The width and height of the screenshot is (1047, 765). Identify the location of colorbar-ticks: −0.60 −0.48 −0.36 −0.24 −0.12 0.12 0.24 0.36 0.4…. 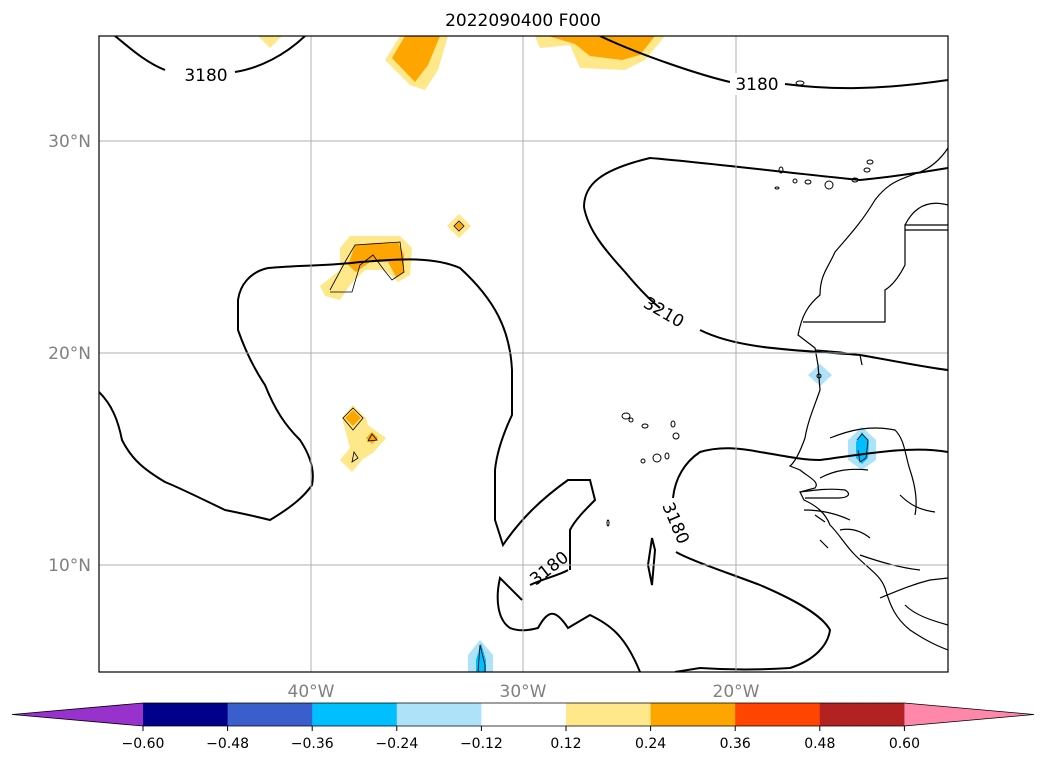
(521, 739).